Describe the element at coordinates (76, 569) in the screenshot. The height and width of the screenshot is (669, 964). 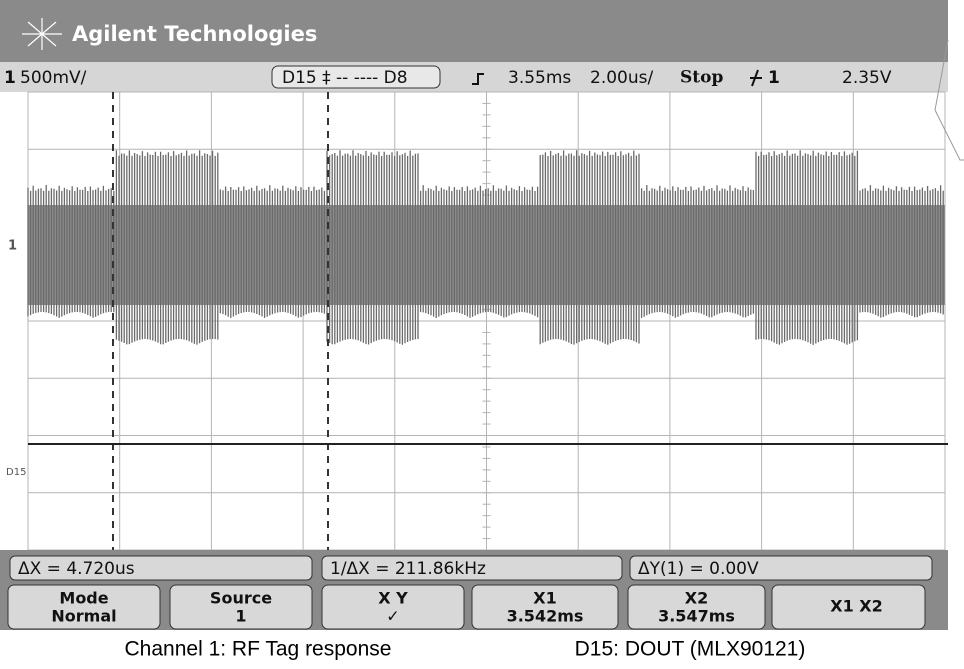
I see `measurement: ΔX = 4.720us` at that location.